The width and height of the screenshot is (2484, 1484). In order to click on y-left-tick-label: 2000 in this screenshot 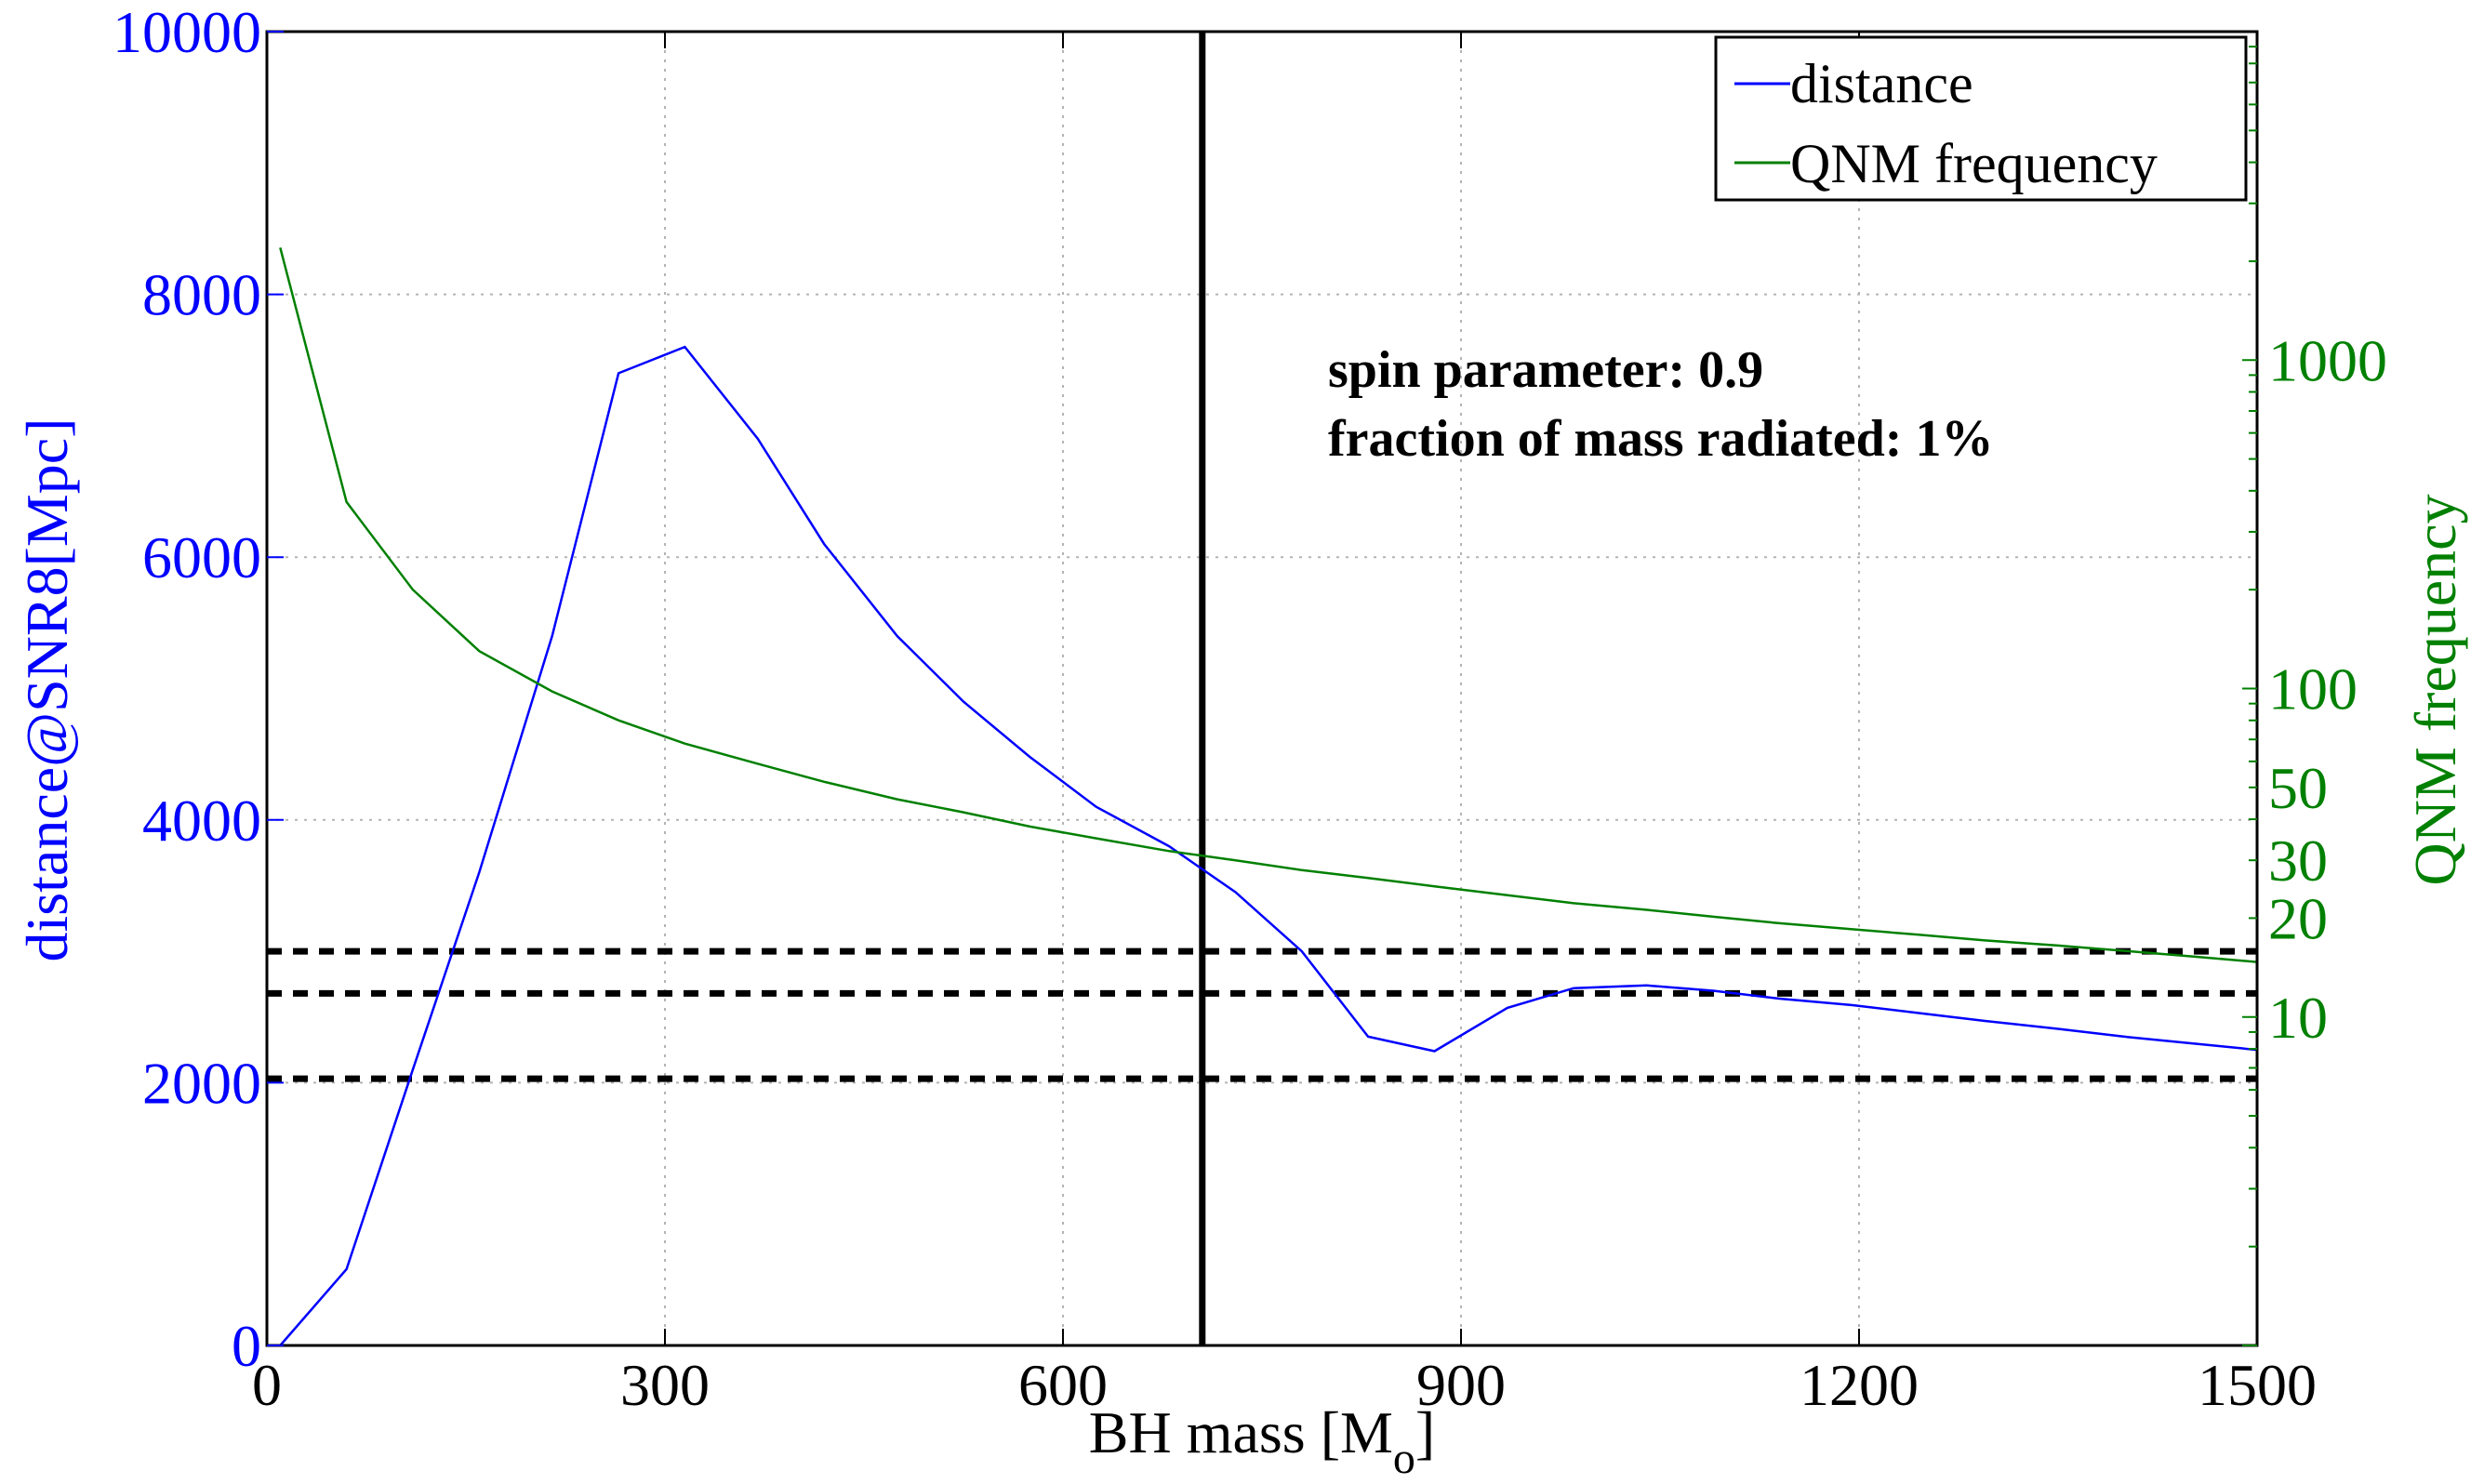, I will do `click(201, 1083)`.